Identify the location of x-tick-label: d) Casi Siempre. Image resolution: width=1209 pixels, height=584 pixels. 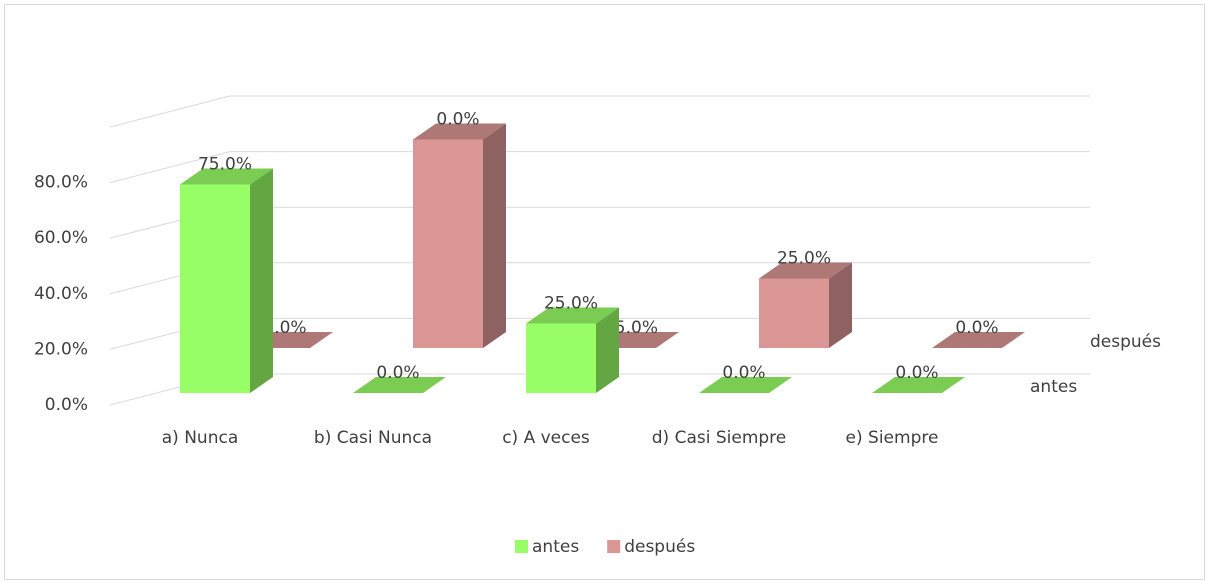
(719, 438).